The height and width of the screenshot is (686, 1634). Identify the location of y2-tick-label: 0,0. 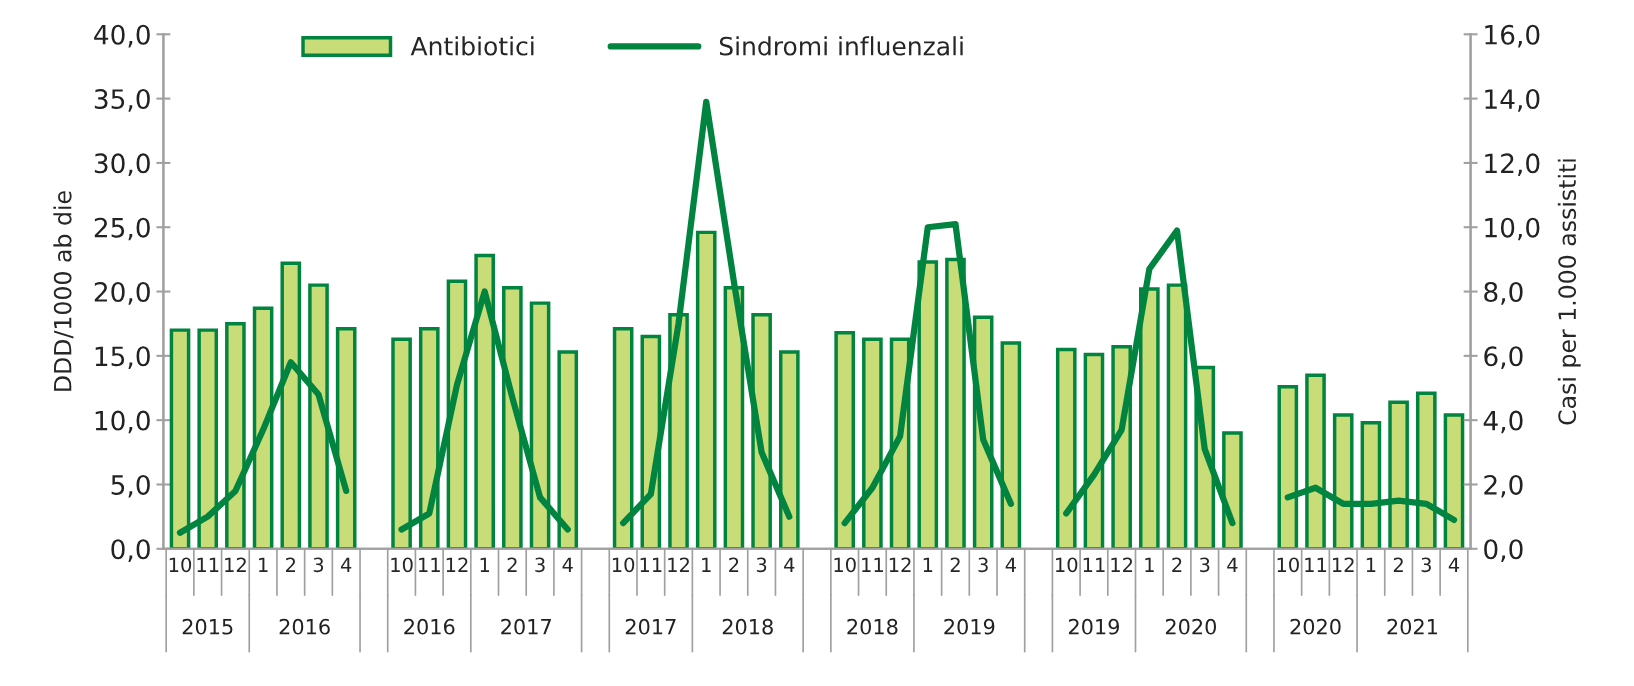
(1503, 550).